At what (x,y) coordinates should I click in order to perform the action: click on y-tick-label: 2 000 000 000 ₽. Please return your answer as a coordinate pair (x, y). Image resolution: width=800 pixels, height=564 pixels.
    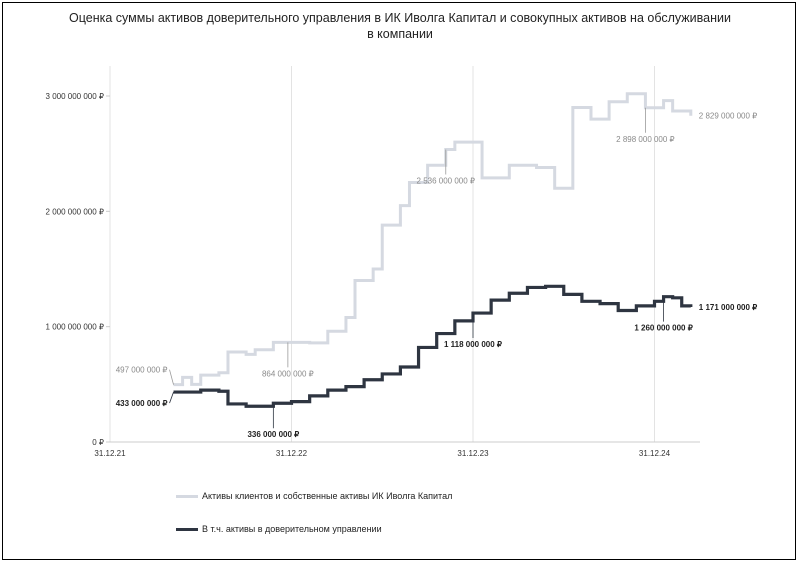
    Looking at the image, I should click on (75, 211).